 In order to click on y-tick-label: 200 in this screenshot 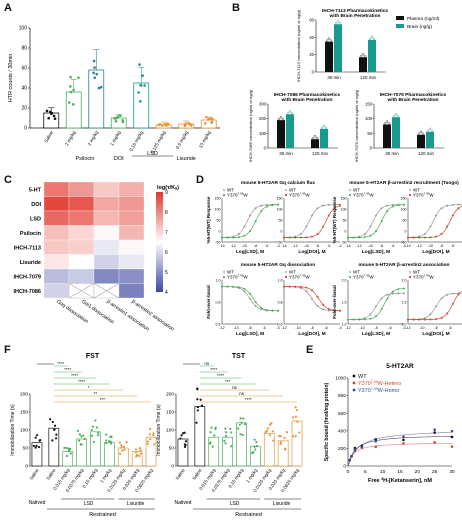, I will do `click(170, 395)`.